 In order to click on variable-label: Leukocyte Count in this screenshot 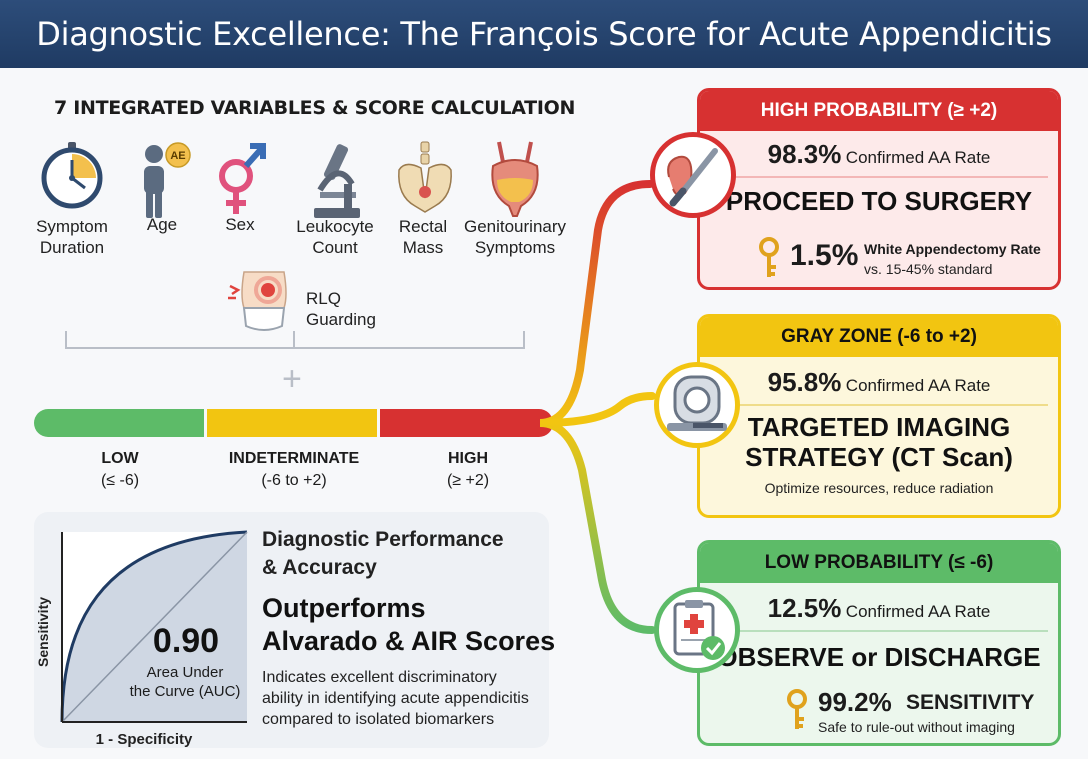, I will do `click(335, 237)`.